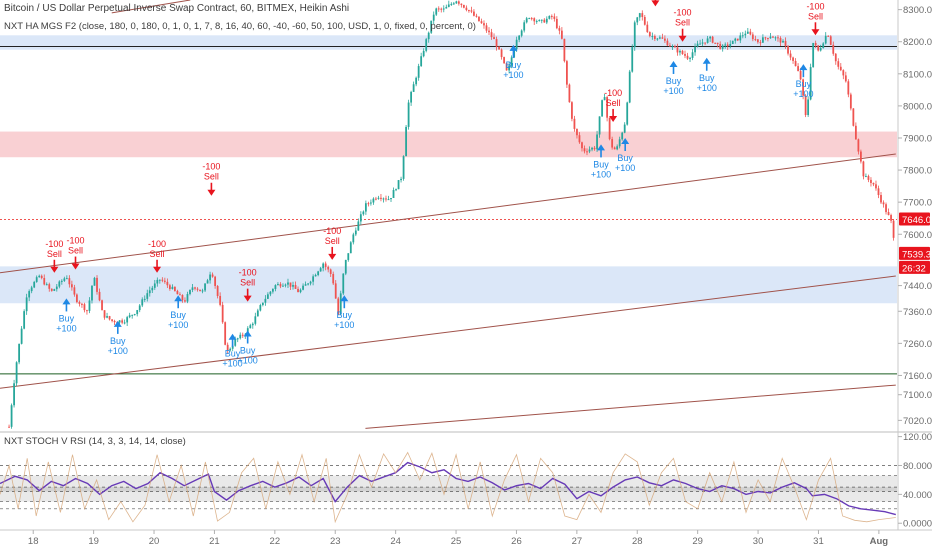 The image size is (932, 550). Describe the element at coordinates (448, 487) in the screenshot. I see `sub-series` at that location.